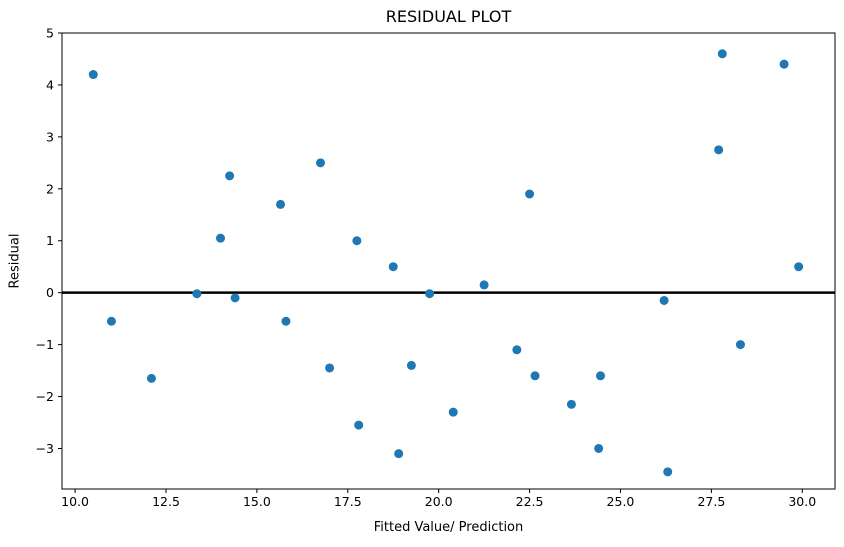  Describe the element at coordinates (50, 292) in the screenshot. I see `y-tick-label: 0` at that location.